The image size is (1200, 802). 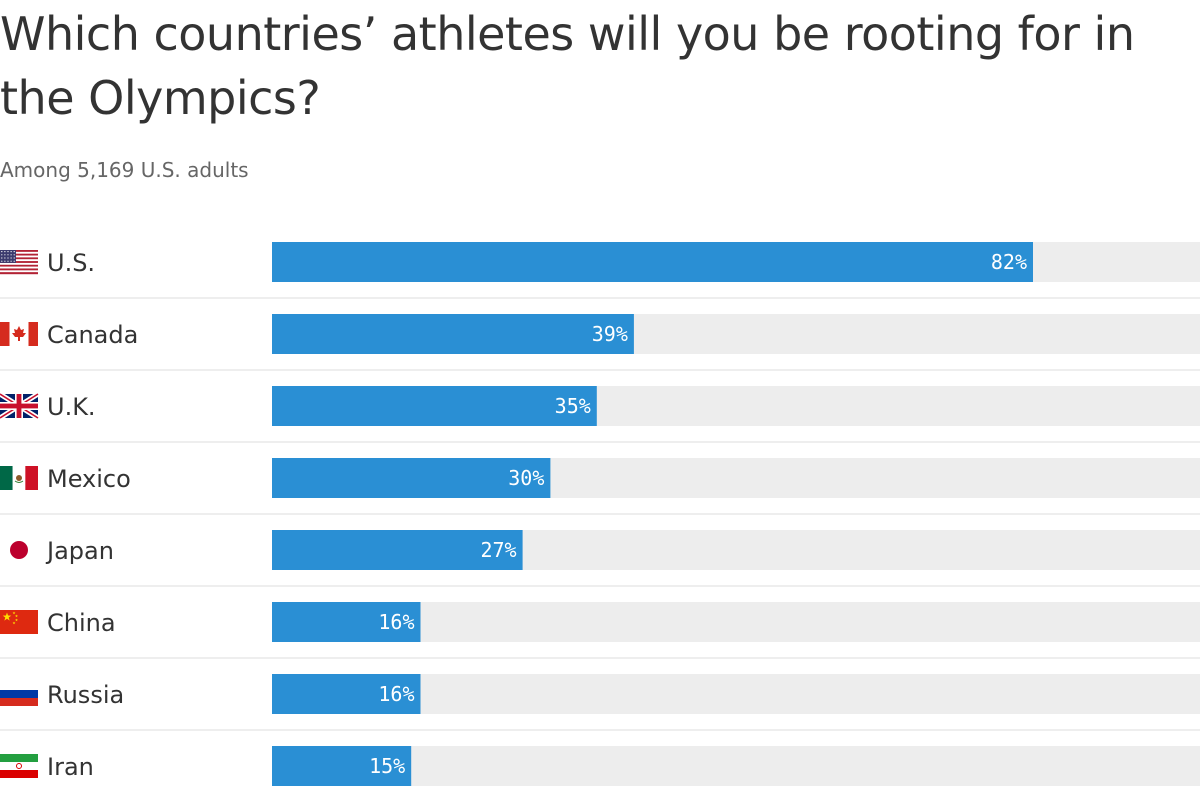 What do you see at coordinates (71, 263) in the screenshot?
I see `category-label: U.S.` at bounding box center [71, 263].